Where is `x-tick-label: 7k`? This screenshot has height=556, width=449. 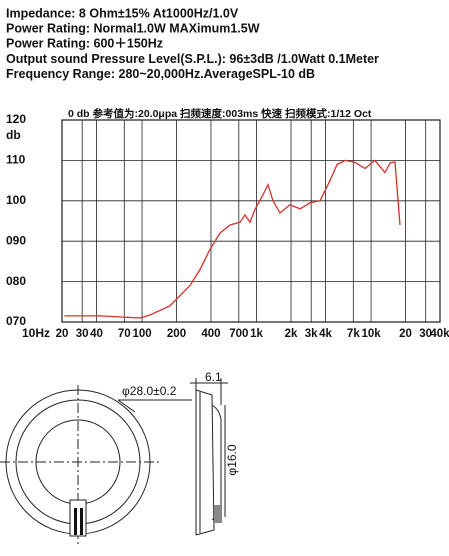 x-tick-label: 7k is located at coordinates (353, 334).